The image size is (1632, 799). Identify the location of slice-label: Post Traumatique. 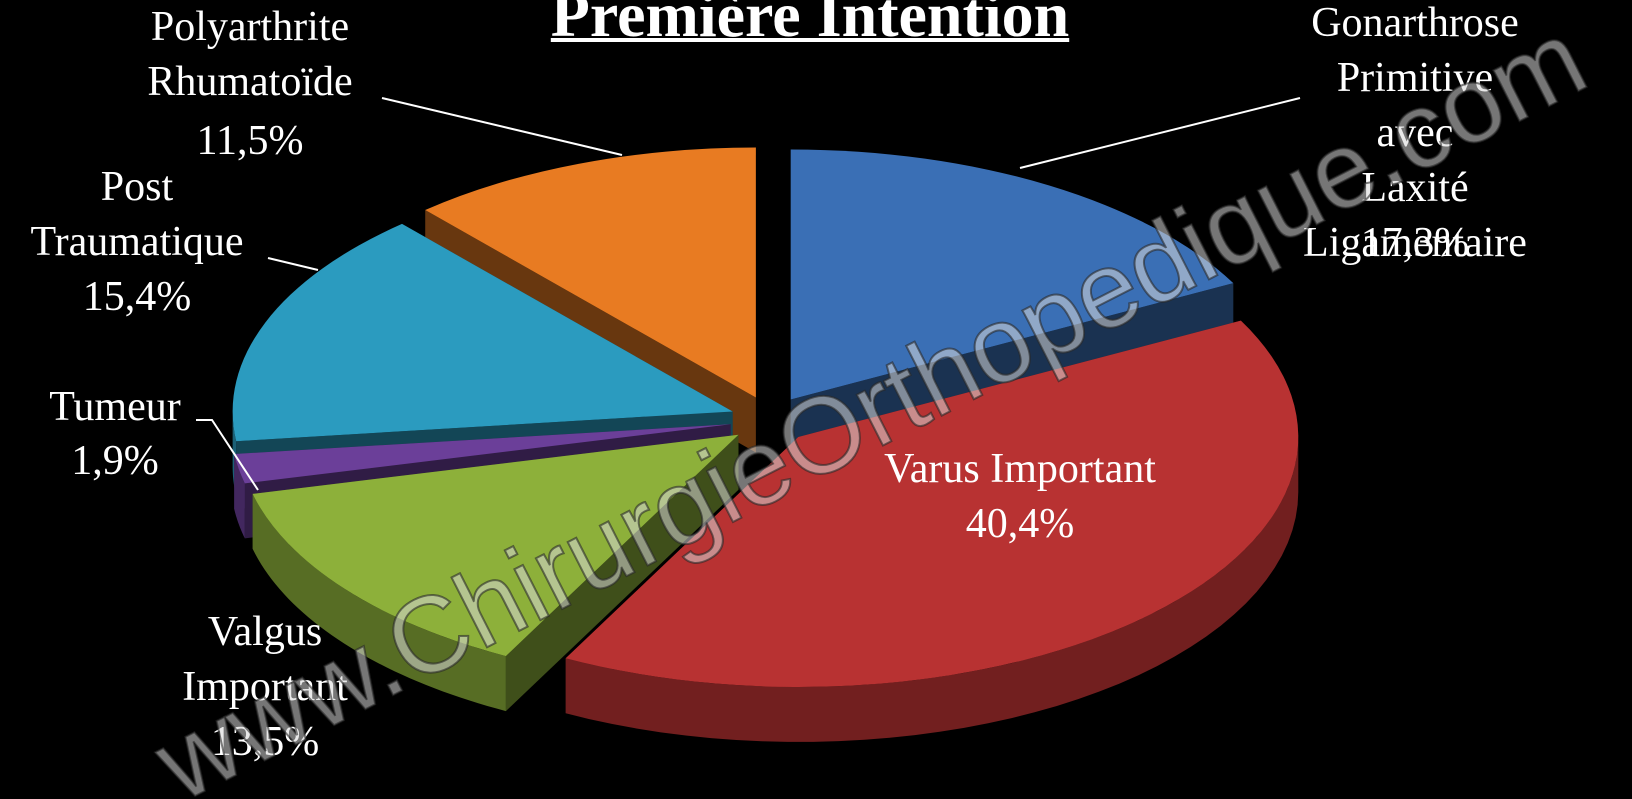
(137, 214).